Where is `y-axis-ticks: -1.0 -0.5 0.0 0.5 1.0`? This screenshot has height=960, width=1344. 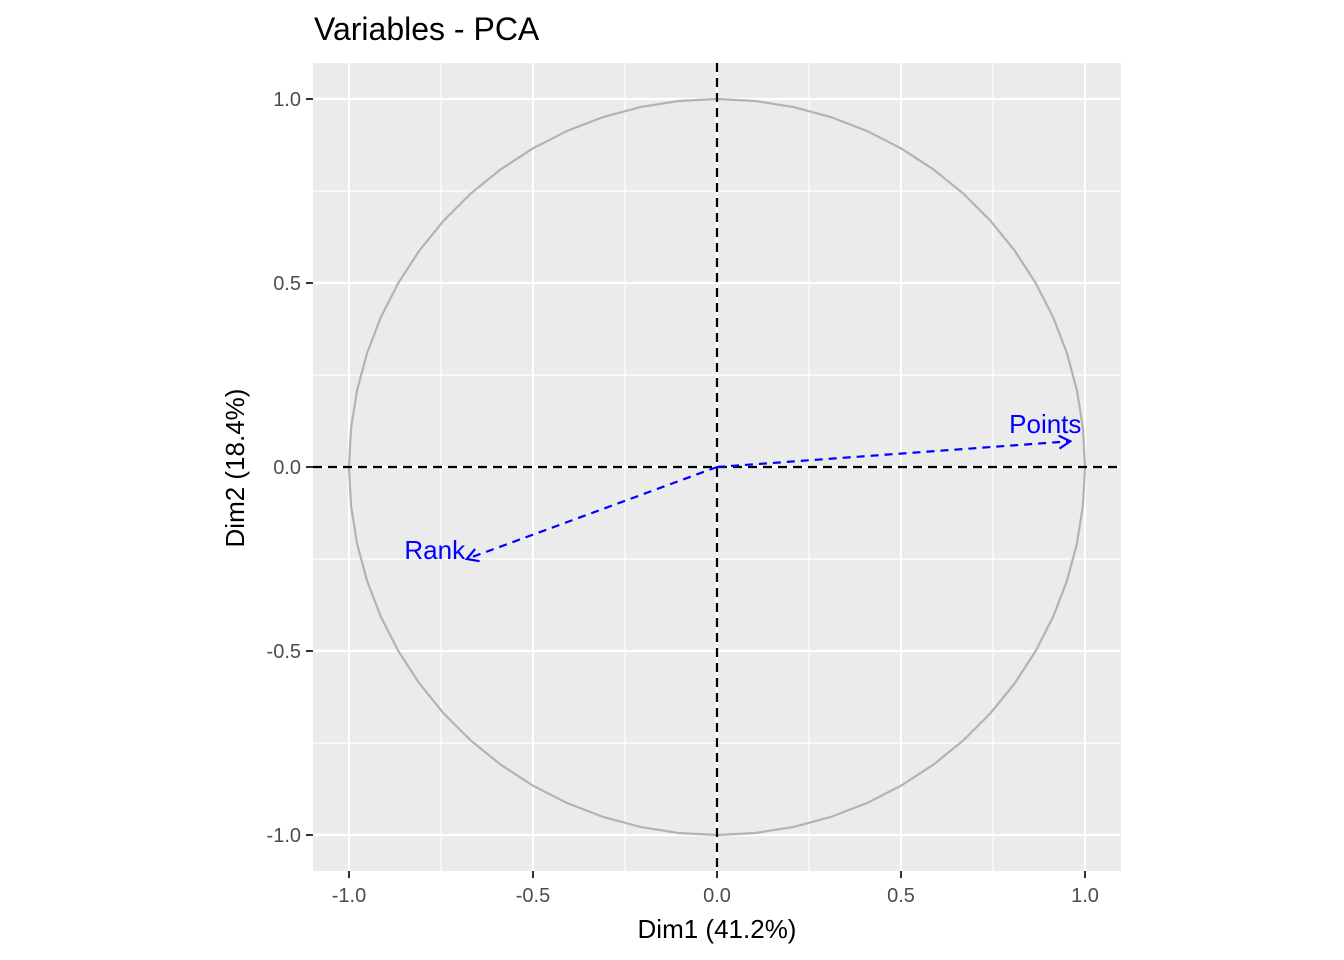
y-axis-ticks: -1.0 -0.5 0.0 0.5 1.0 is located at coordinates (290, 468).